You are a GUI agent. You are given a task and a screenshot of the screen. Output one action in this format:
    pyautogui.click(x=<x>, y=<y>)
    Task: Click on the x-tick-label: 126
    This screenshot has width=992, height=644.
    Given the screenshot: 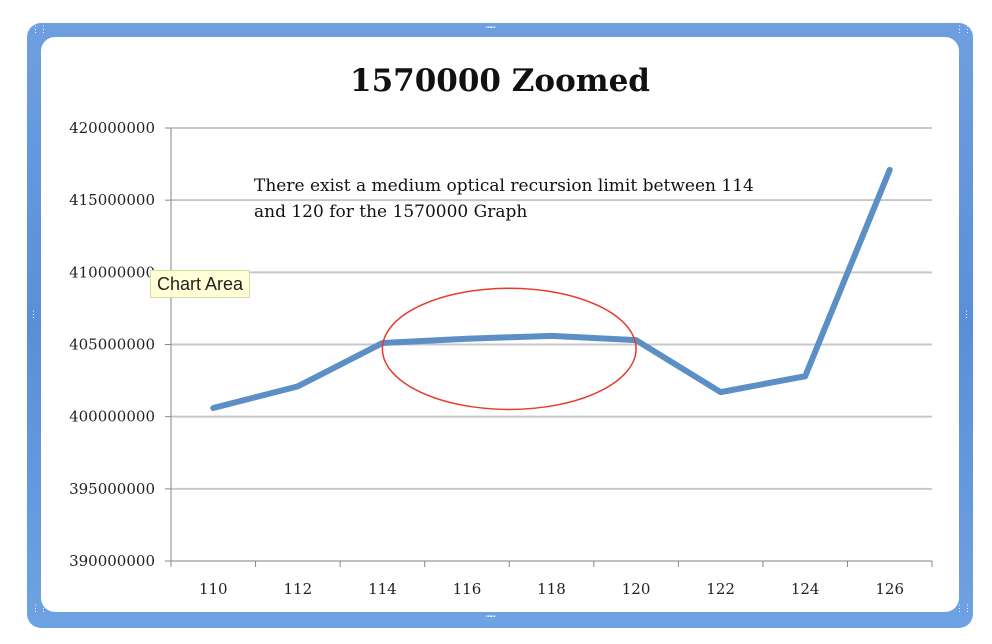 What is the action you would take?
    pyautogui.click(x=889, y=589)
    